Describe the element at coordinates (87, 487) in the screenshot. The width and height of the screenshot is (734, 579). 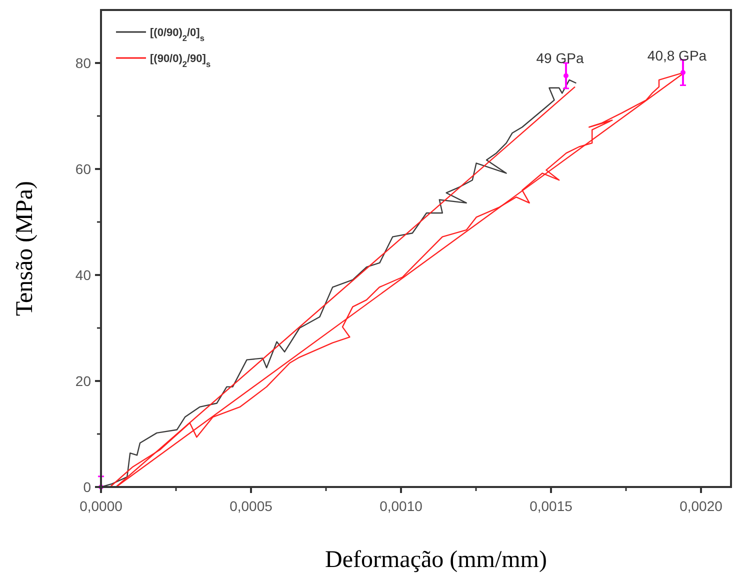
I see `y-tick-label: 0` at that location.